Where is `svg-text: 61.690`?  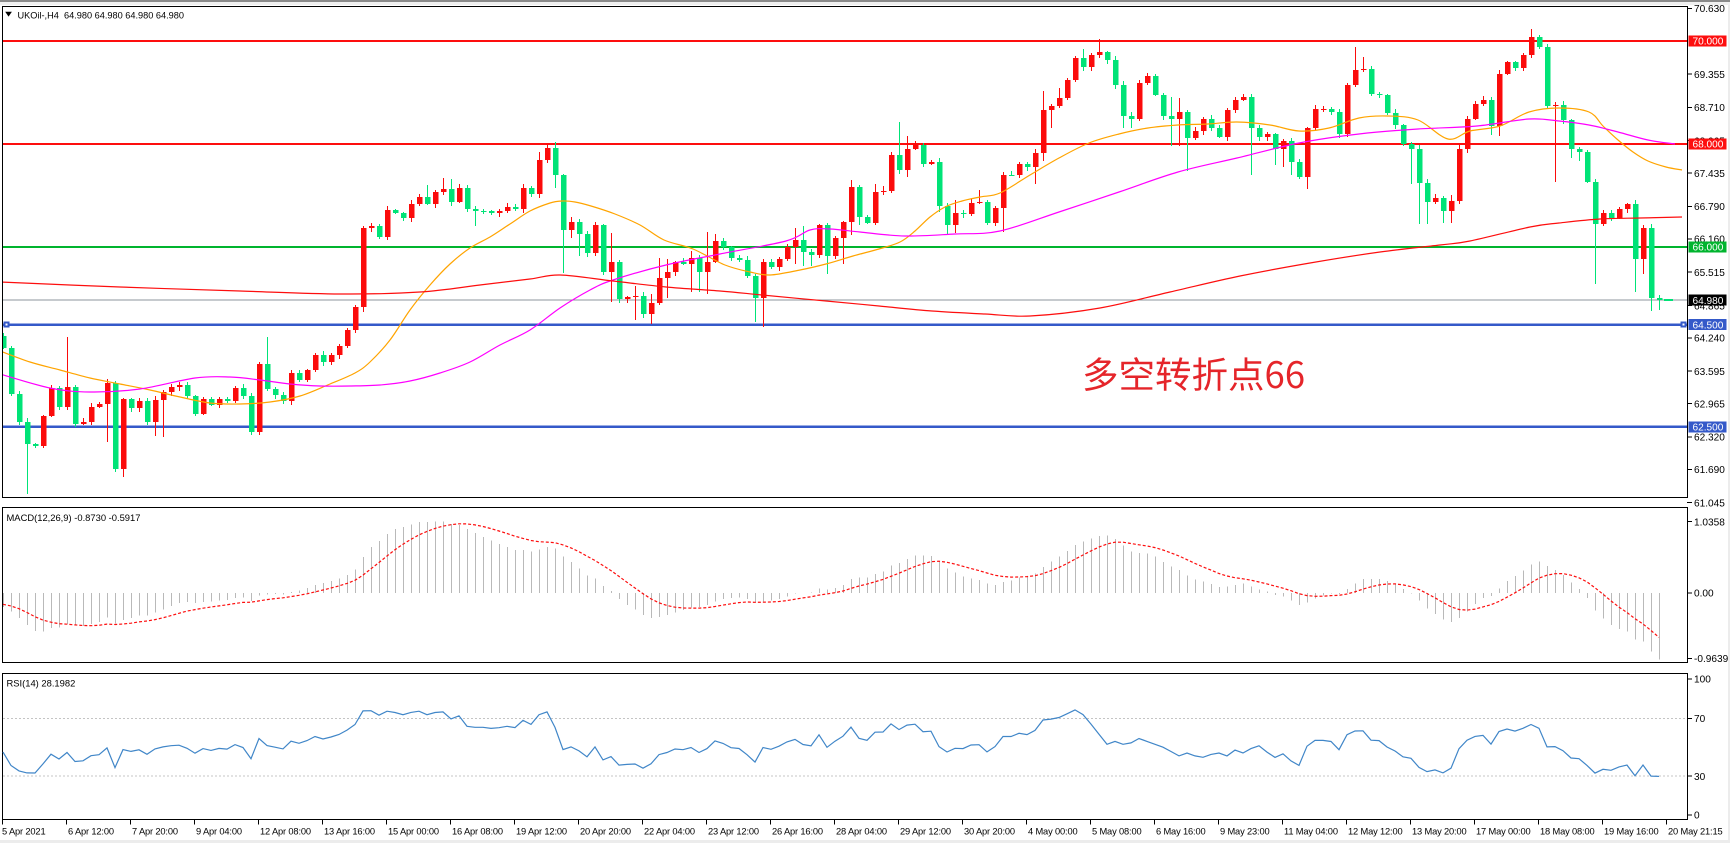 svg-text: 61.690 is located at coordinates (1709, 470).